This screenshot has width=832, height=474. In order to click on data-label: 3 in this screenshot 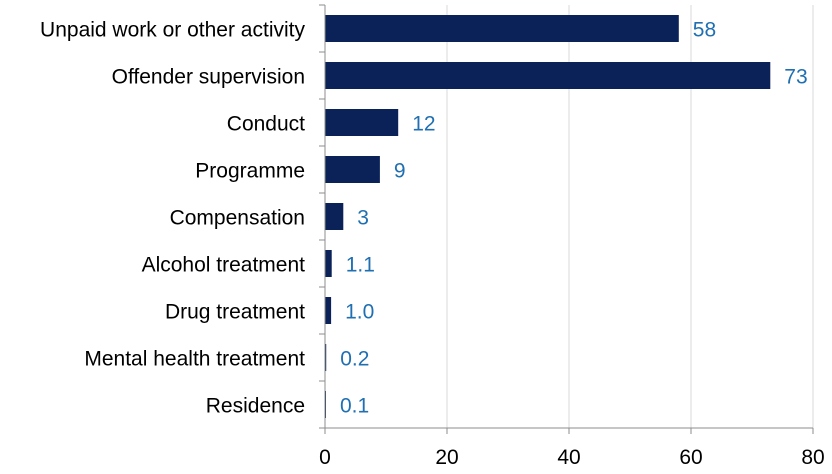, I will do `click(363, 218)`.